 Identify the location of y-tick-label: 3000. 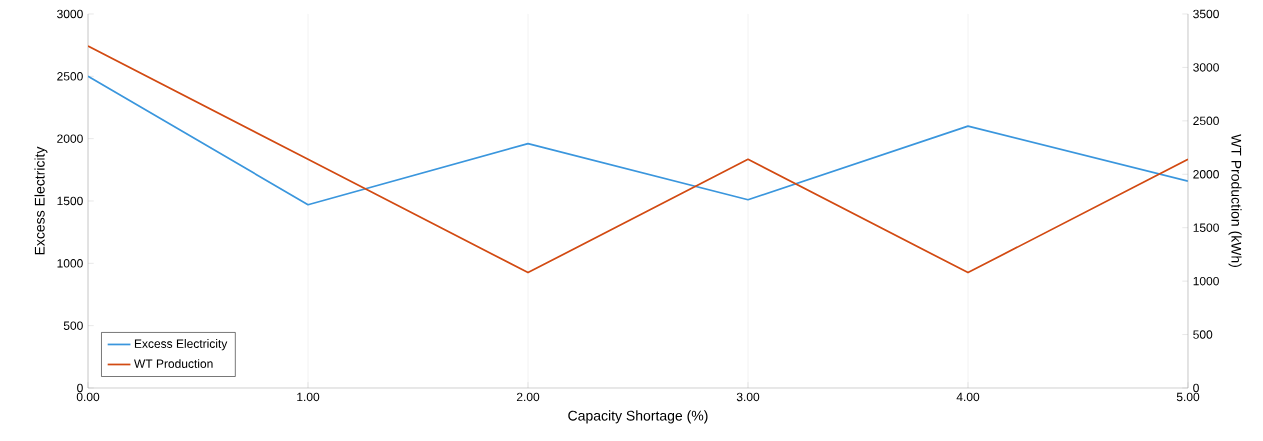
(70, 14).